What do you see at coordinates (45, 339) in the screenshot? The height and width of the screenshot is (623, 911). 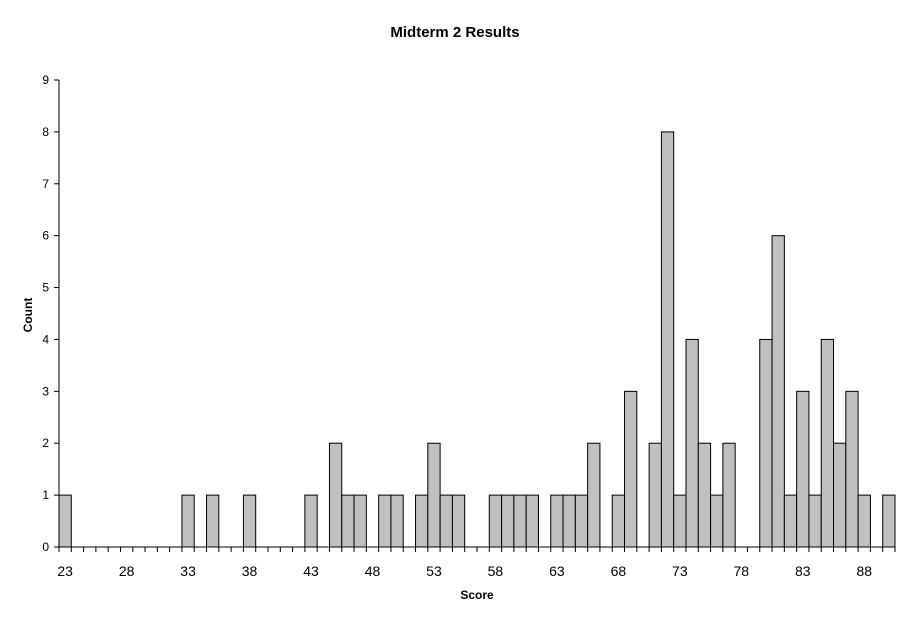 I see `y-tick-label: 4` at bounding box center [45, 339].